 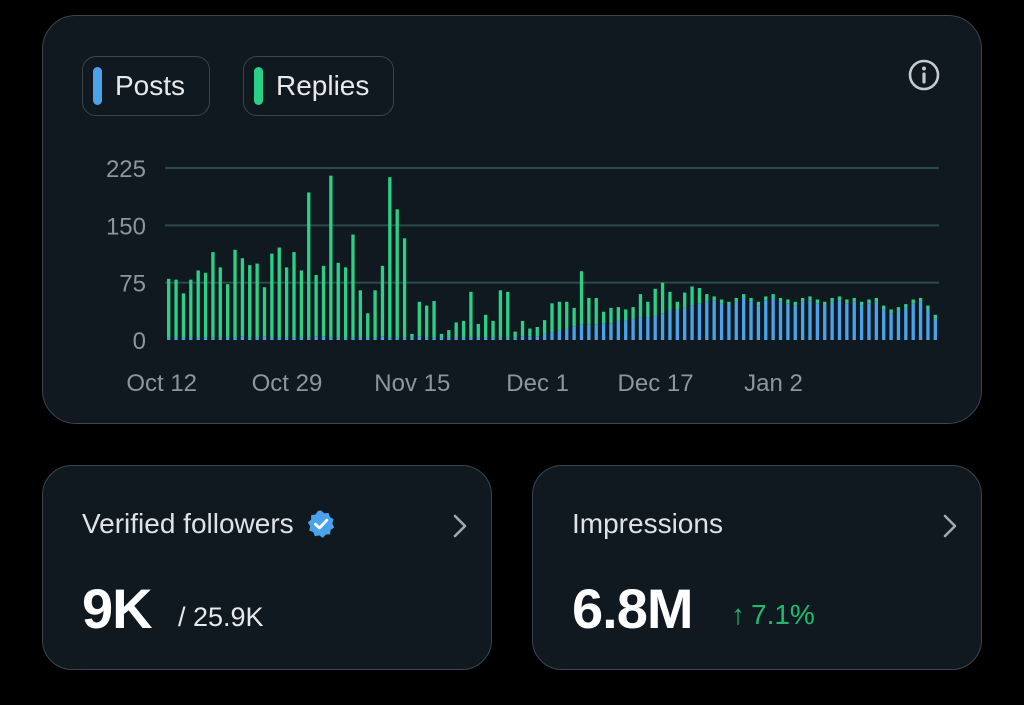 I want to click on posts-swatch, so click(x=97, y=86).